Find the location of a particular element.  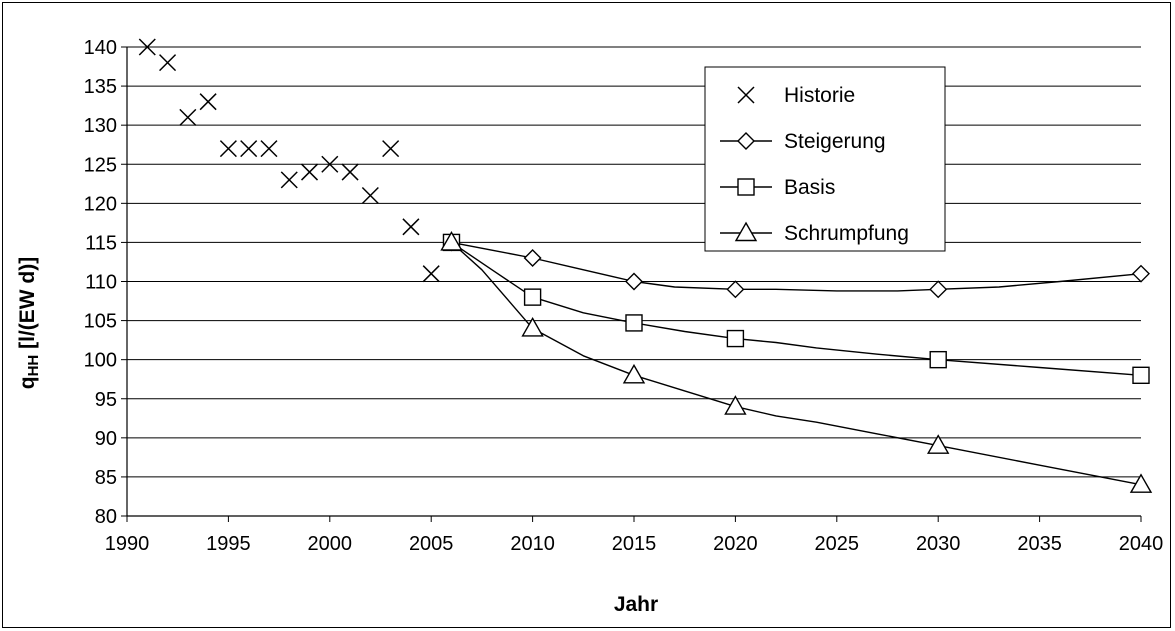

y-tick-label-120: 120 is located at coordinates (100, 204).